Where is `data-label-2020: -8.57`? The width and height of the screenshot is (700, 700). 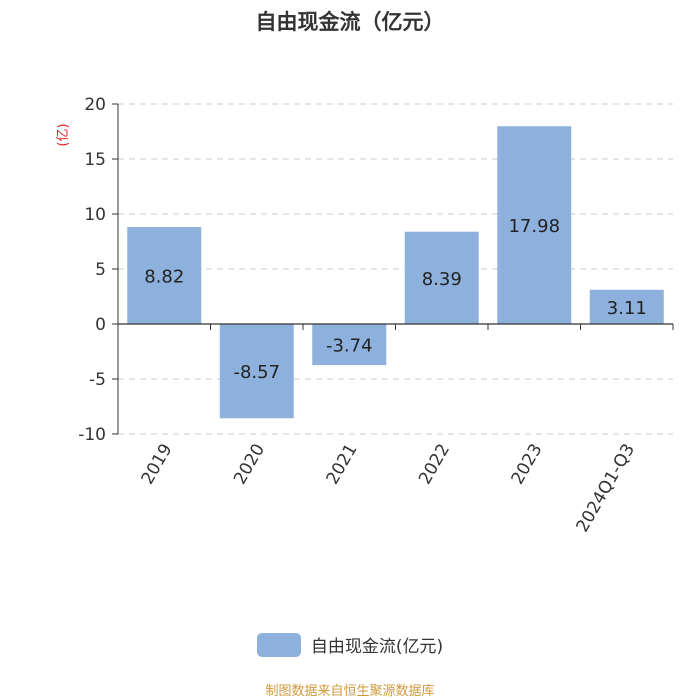 data-label-2020: -8.57 is located at coordinates (256, 372).